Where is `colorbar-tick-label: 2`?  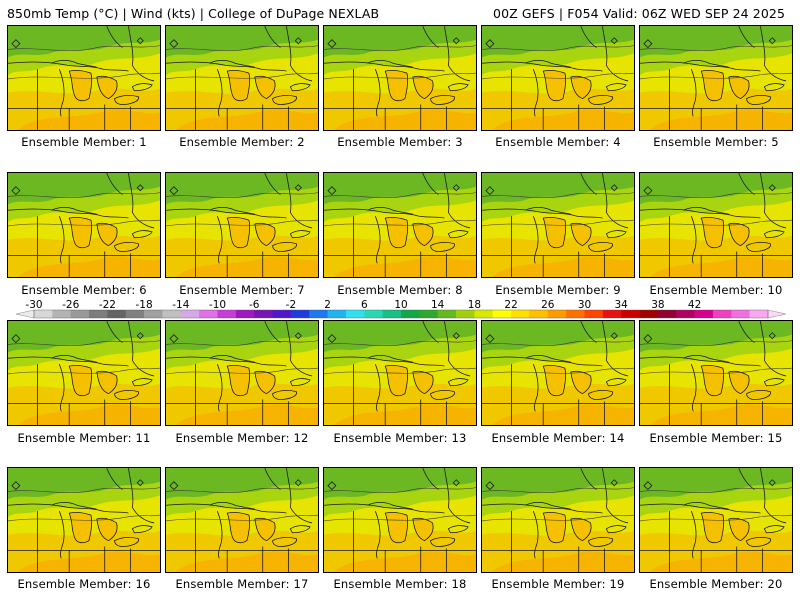
colorbar-tick-label: 2 is located at coordinates (327, 305).